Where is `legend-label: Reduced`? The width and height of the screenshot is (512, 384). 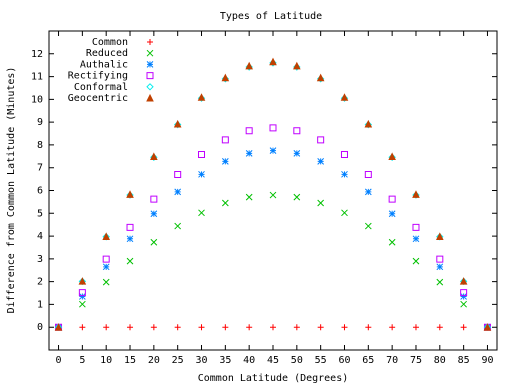
legend-label: Reduced is located at coordinates (107, 53).